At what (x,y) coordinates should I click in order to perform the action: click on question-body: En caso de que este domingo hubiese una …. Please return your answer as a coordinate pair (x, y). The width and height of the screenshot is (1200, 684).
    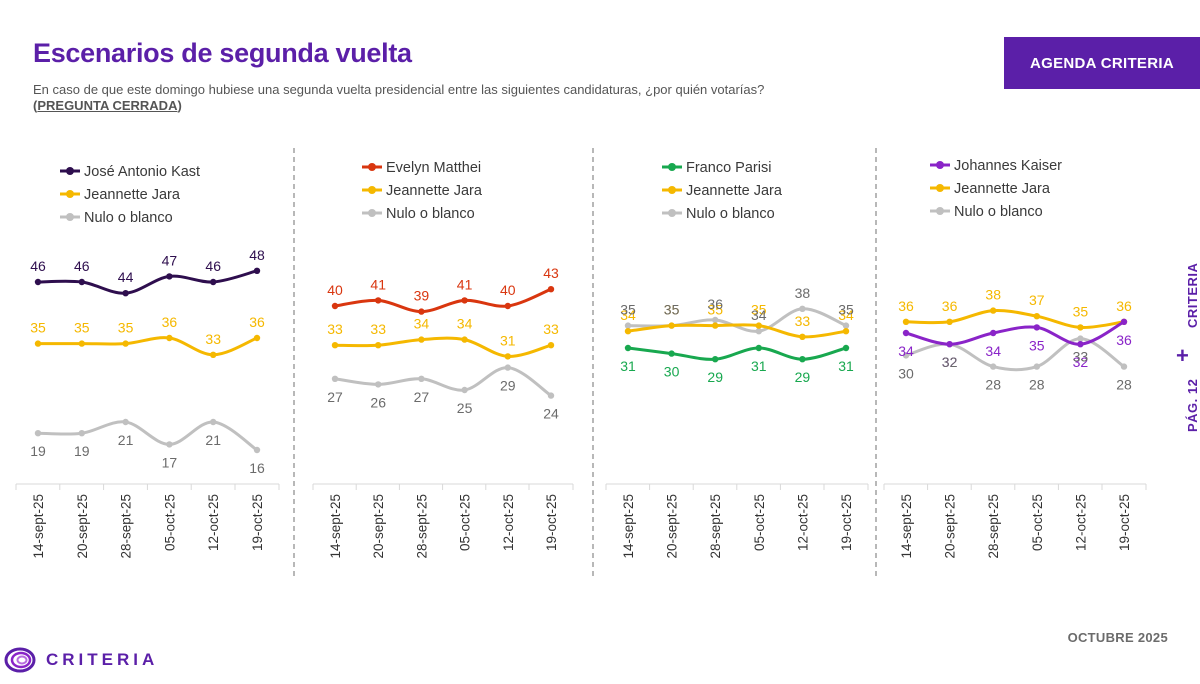
    Looking at the image, I should click on (399, 89).